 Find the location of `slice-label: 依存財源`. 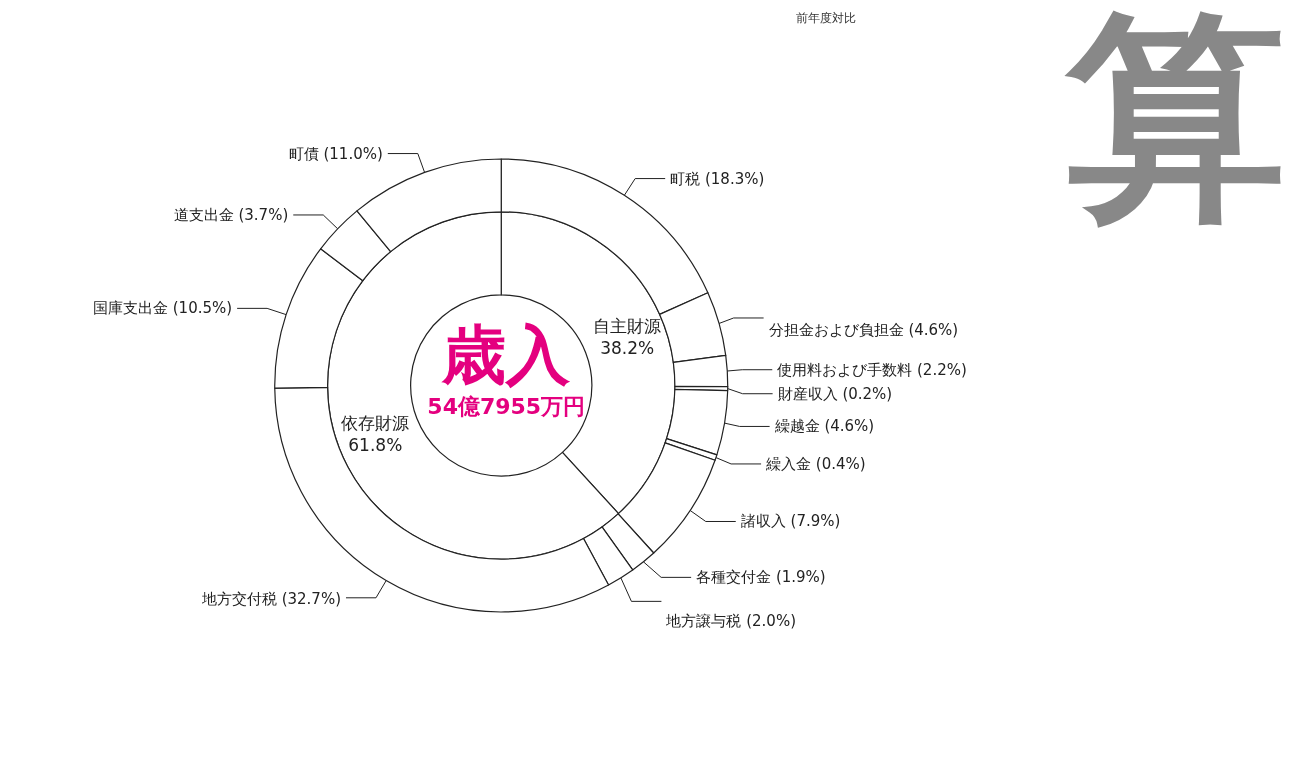

slice-label: 依存財源 is located at coordinates (375, 423).